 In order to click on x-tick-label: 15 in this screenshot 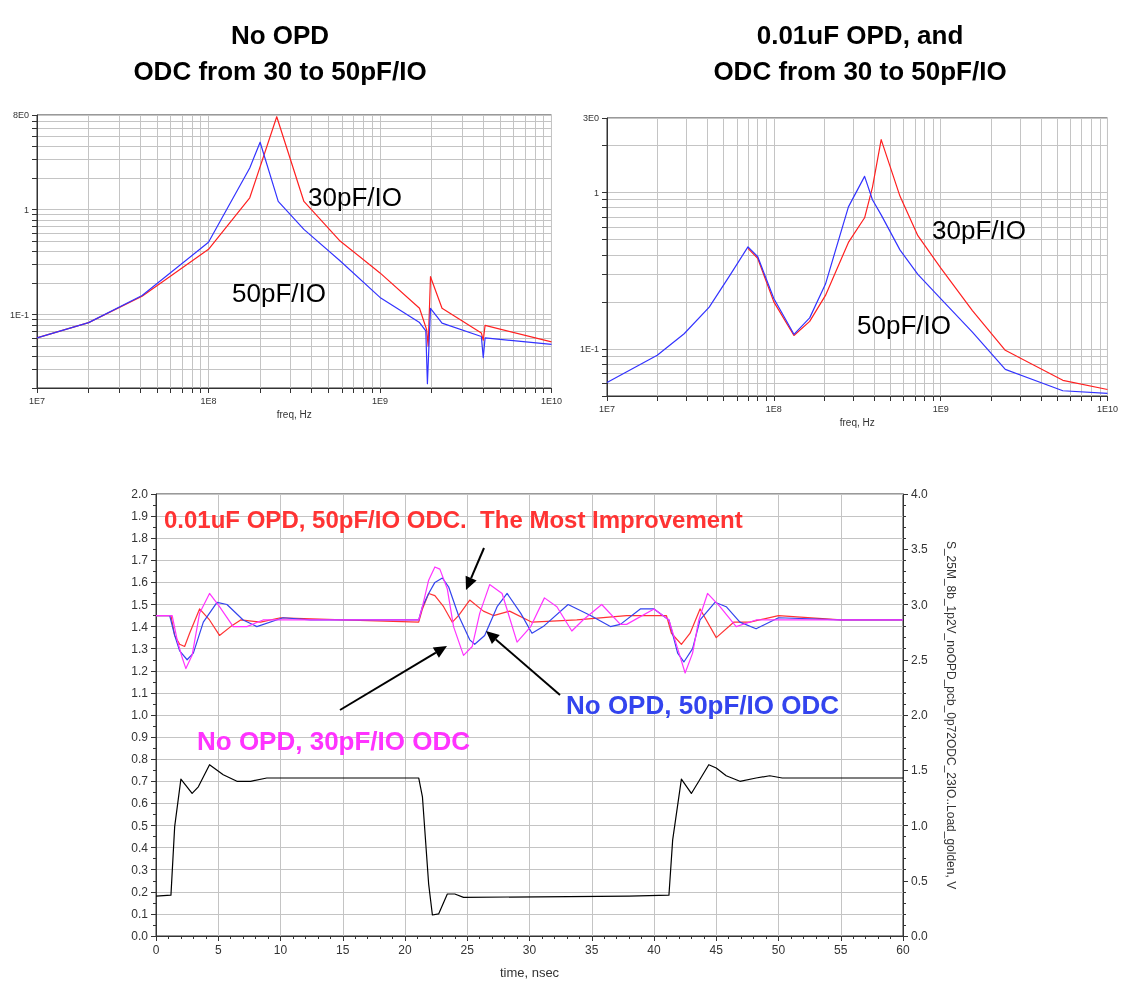, I will do `click(343, 950)`.